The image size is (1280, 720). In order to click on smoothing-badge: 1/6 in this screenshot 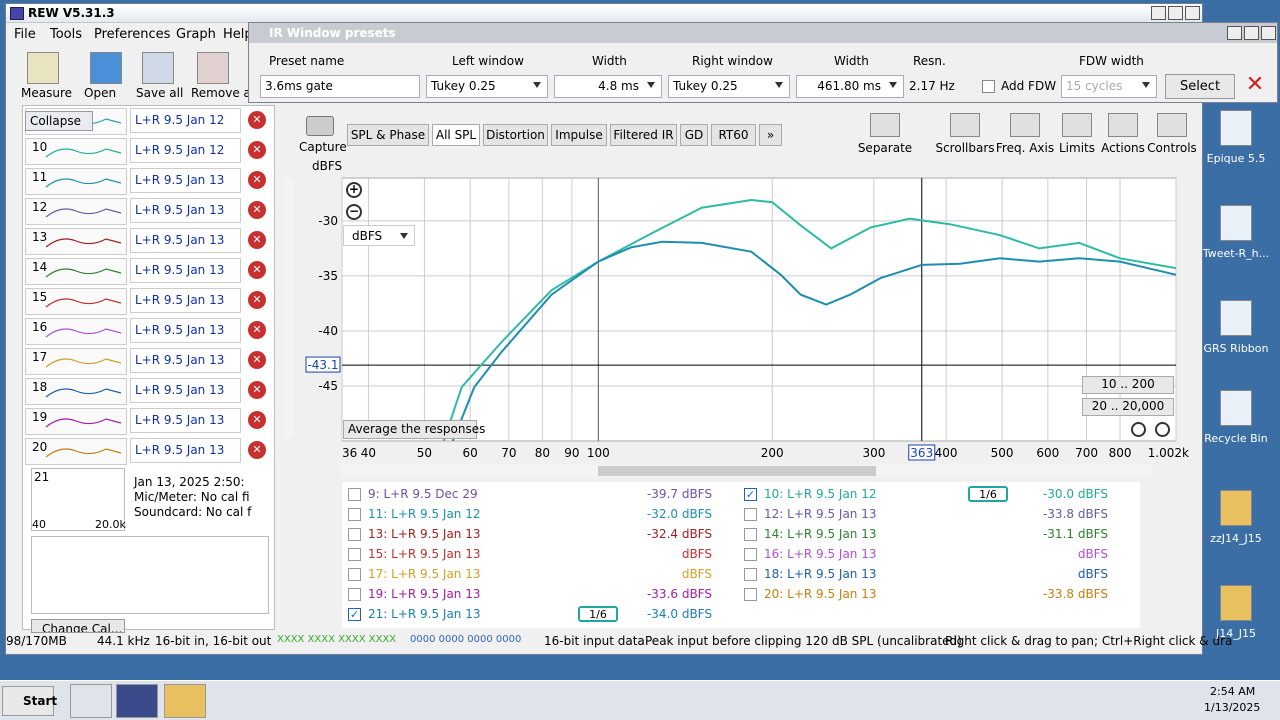, I will do `click(598, 614)`.